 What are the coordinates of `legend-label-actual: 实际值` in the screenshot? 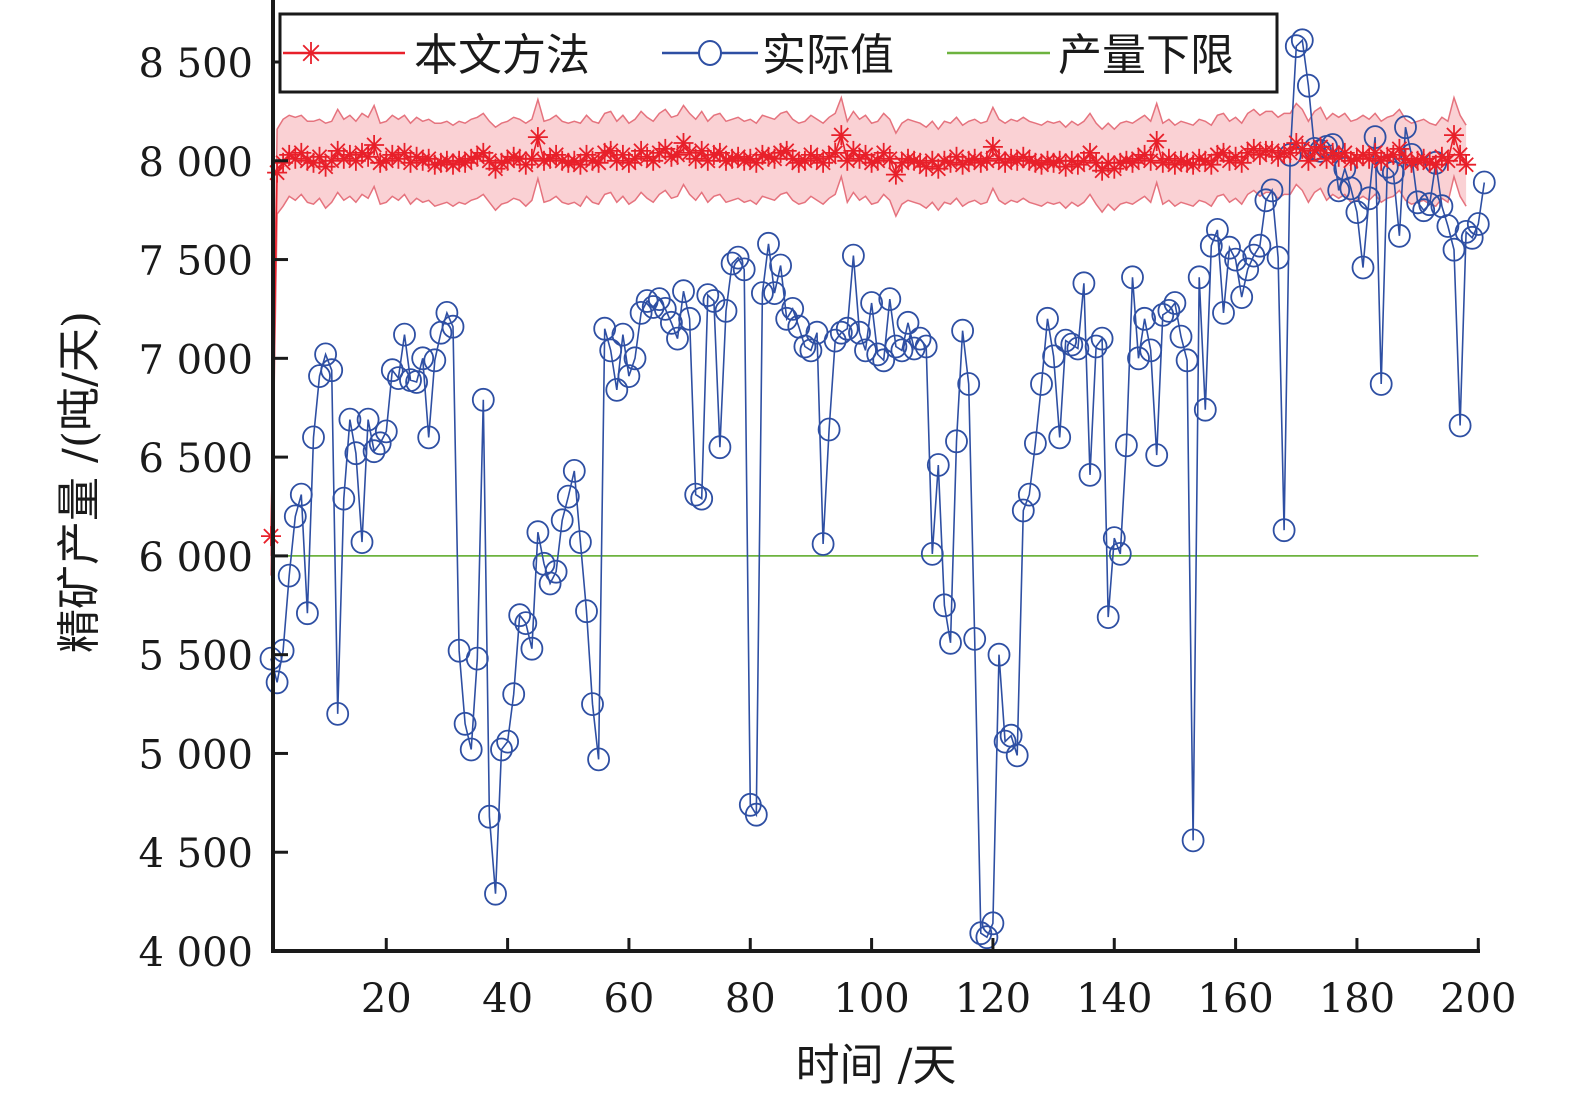 It's located at (828, 55).